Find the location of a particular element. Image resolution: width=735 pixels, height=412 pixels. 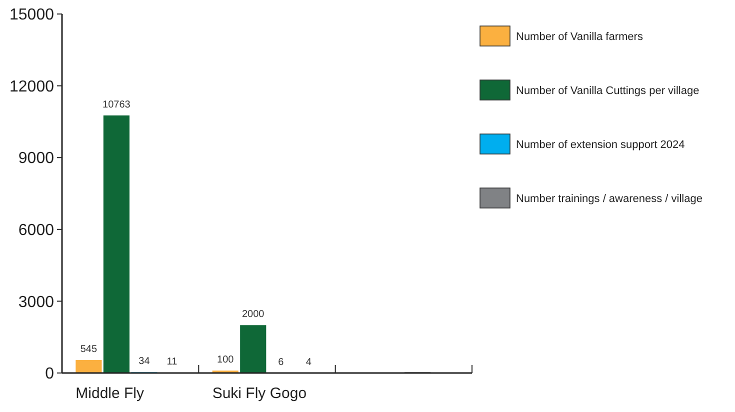

data-label: 34 is located at coordinates (144, 362).